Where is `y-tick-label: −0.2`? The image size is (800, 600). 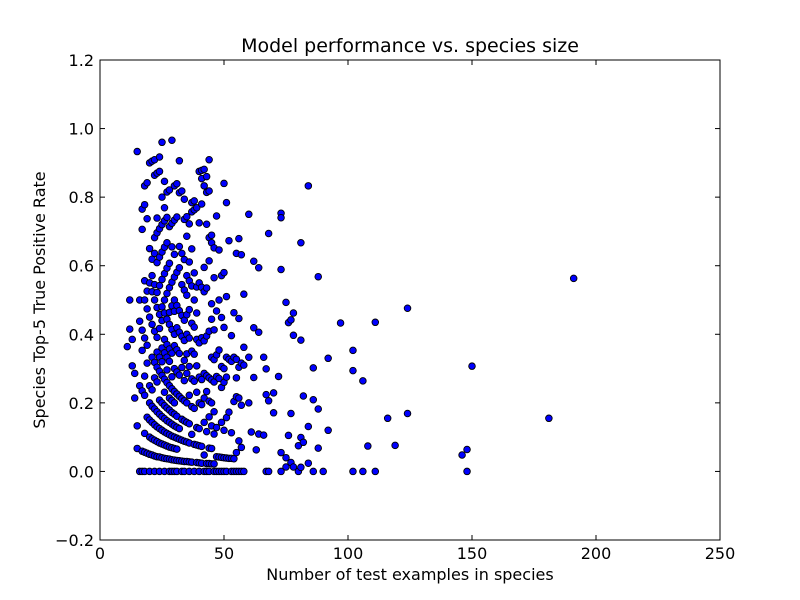
y-tick-label: −0.2 is located at coordinates (74, 540).